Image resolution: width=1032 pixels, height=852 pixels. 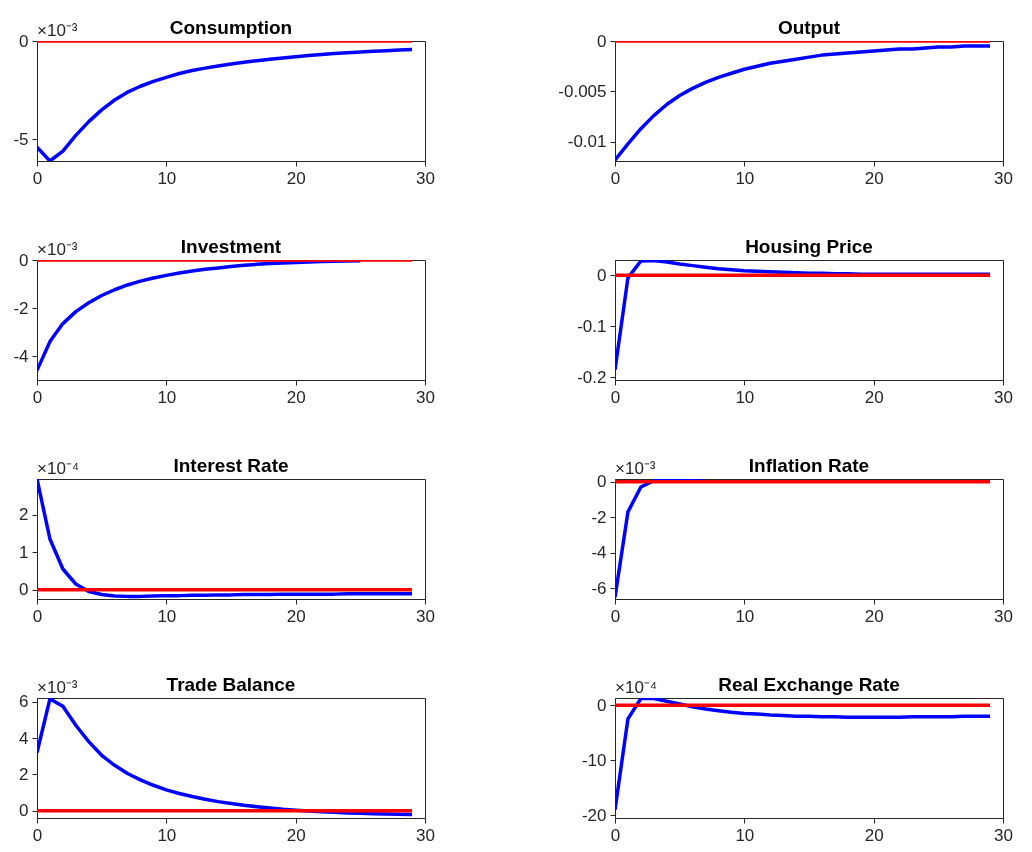 I want to click on y-tick-label: -0.1, so click(x=592, y=326).